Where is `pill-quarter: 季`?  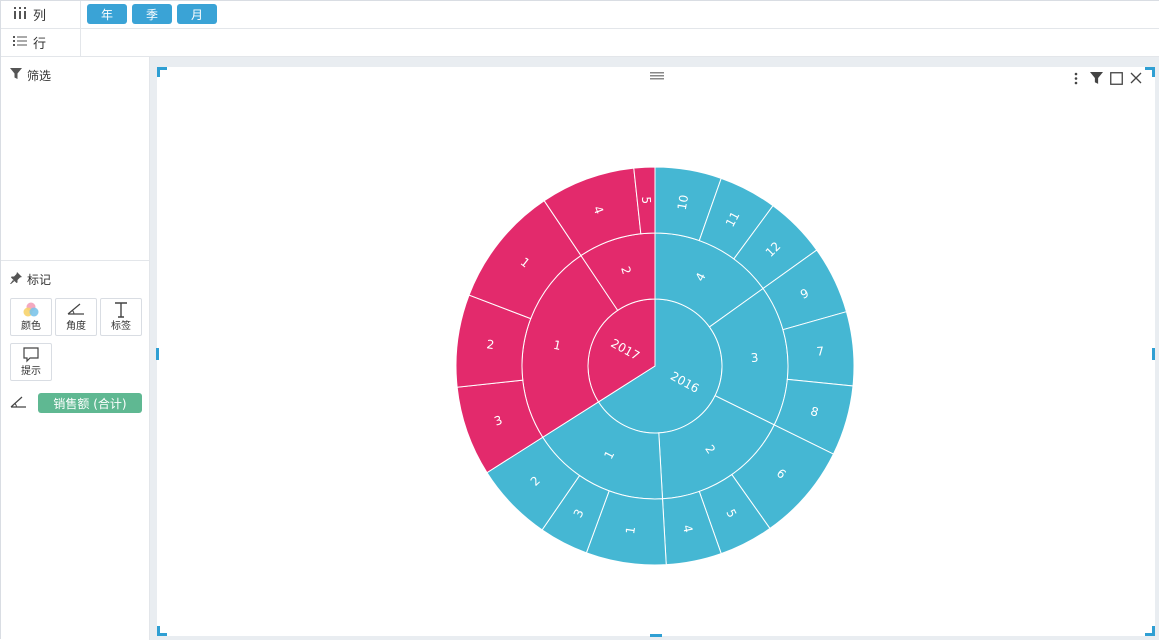
pill-quarter: 季 is located at coordinates (152, 14).